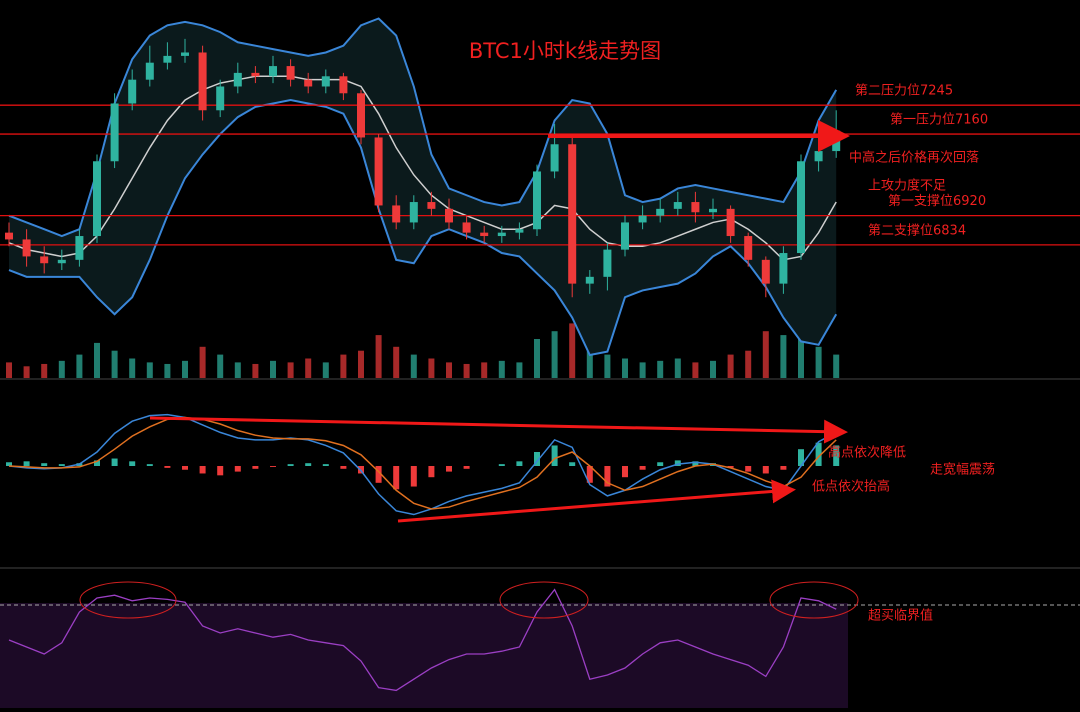 The height and width of the screenshot is (712, 1080). I want to click on annotation: 中高之后价格再次回落, so click(914, 158).